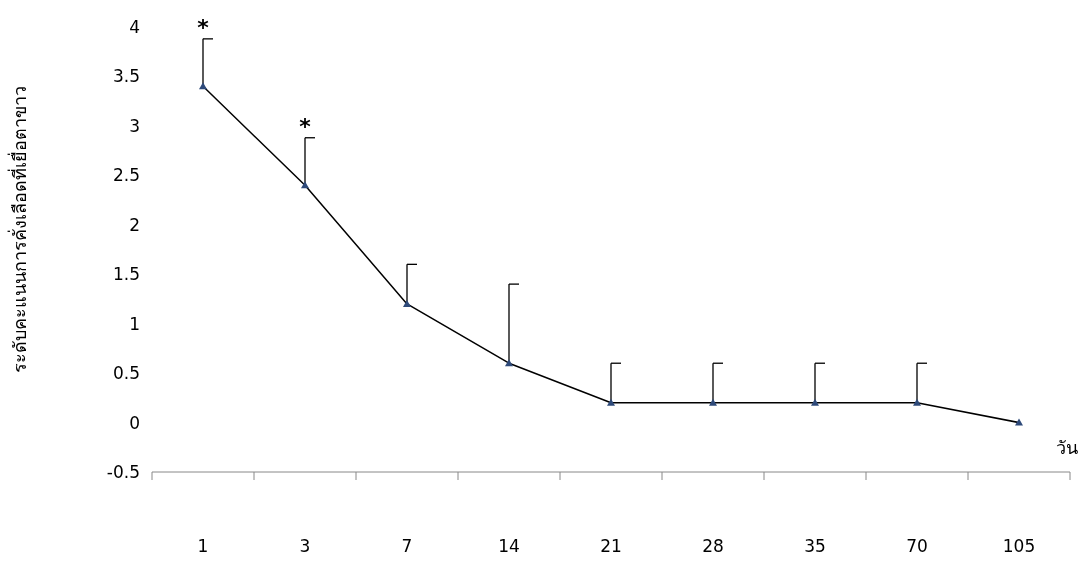  Describe the element at coordinates (126, 274) in the screenshot. I see `y-tick-label: 1.5` at that location.